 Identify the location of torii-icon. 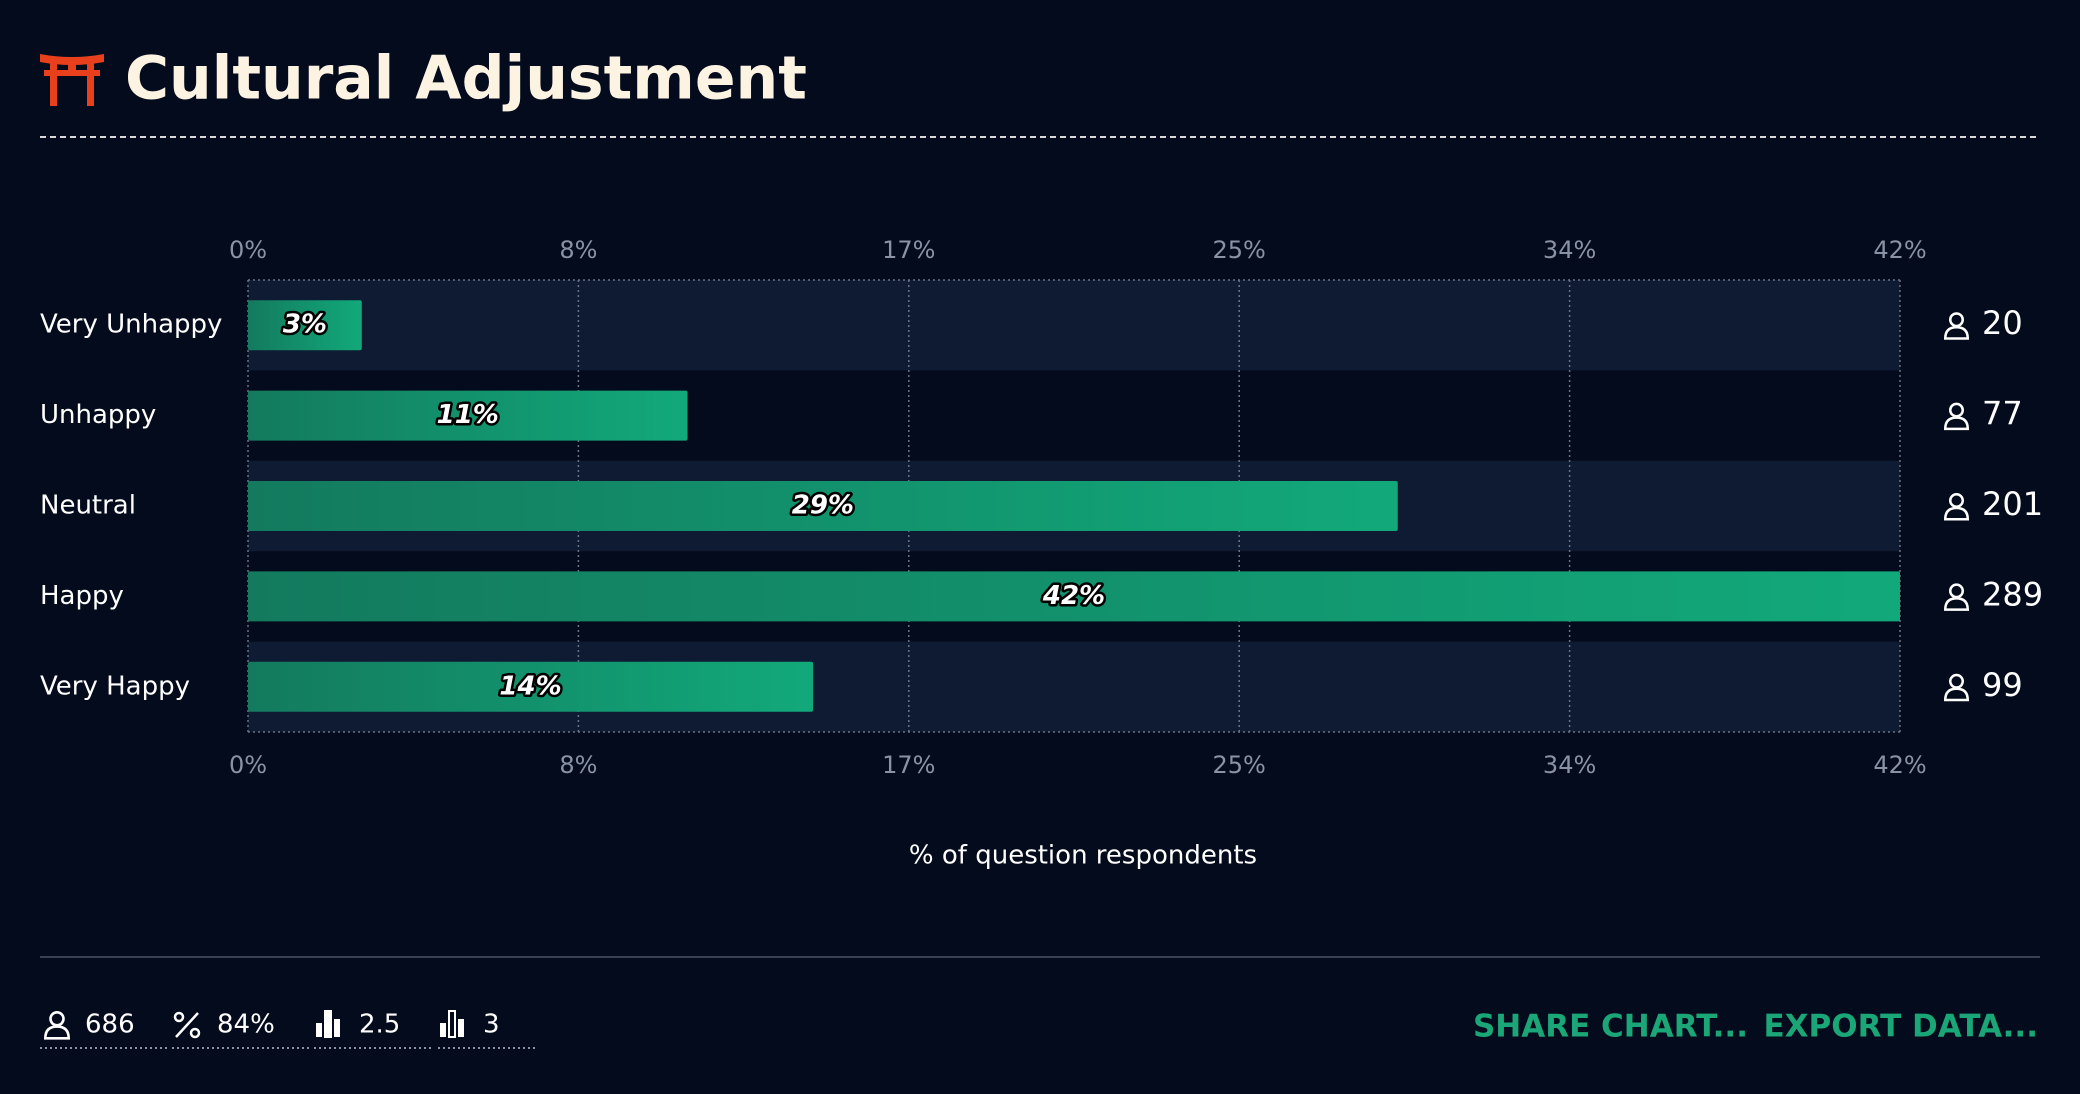
(72, 80).